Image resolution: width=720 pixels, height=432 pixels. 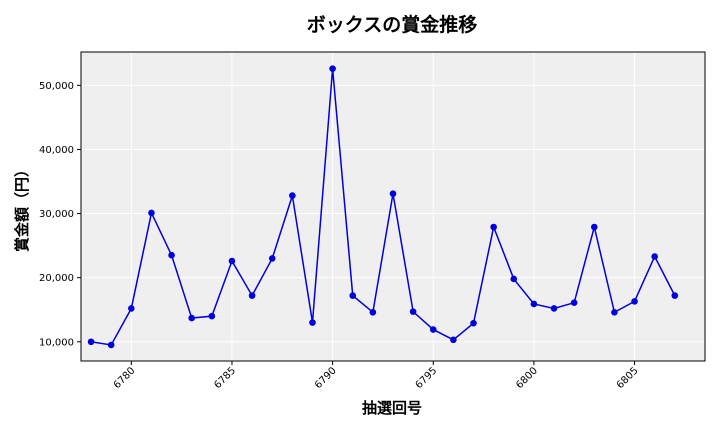 I want to click on y-axis: 10,000 20,000 30,000 40,000 50,000, so click(x=60, y=214).